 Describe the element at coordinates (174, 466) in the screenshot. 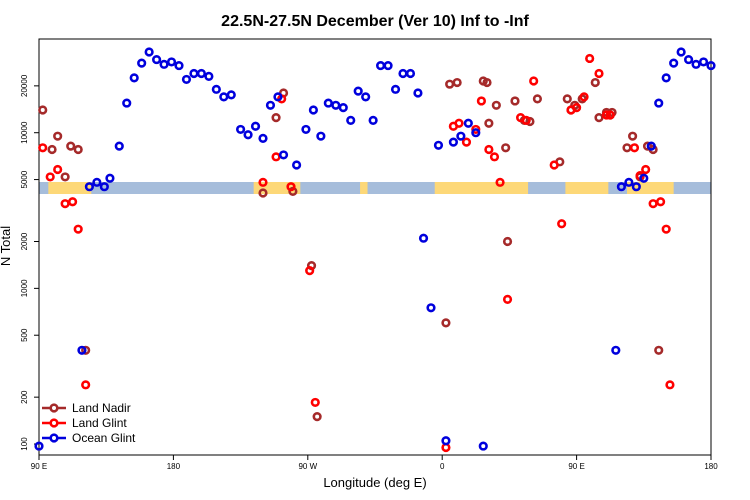

I see `x-tick-label: 180` at that location.